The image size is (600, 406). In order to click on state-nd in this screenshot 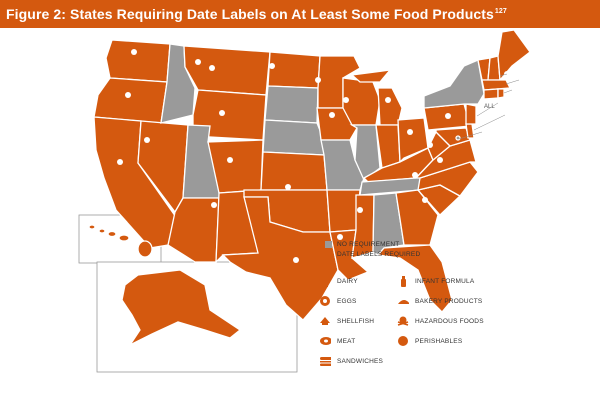, I will do `click(294, 70)`.